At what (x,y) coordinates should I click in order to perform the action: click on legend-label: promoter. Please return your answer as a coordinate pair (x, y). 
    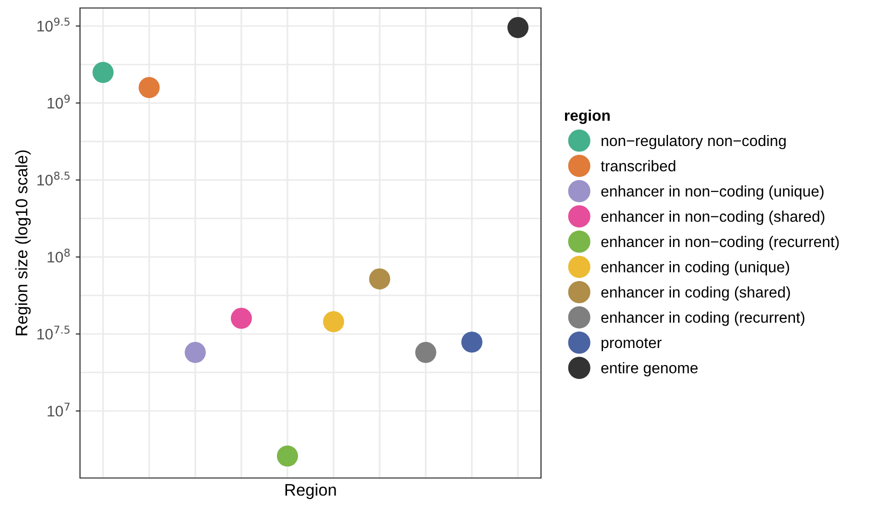
    Looking at the image, I should click on (632, 345).